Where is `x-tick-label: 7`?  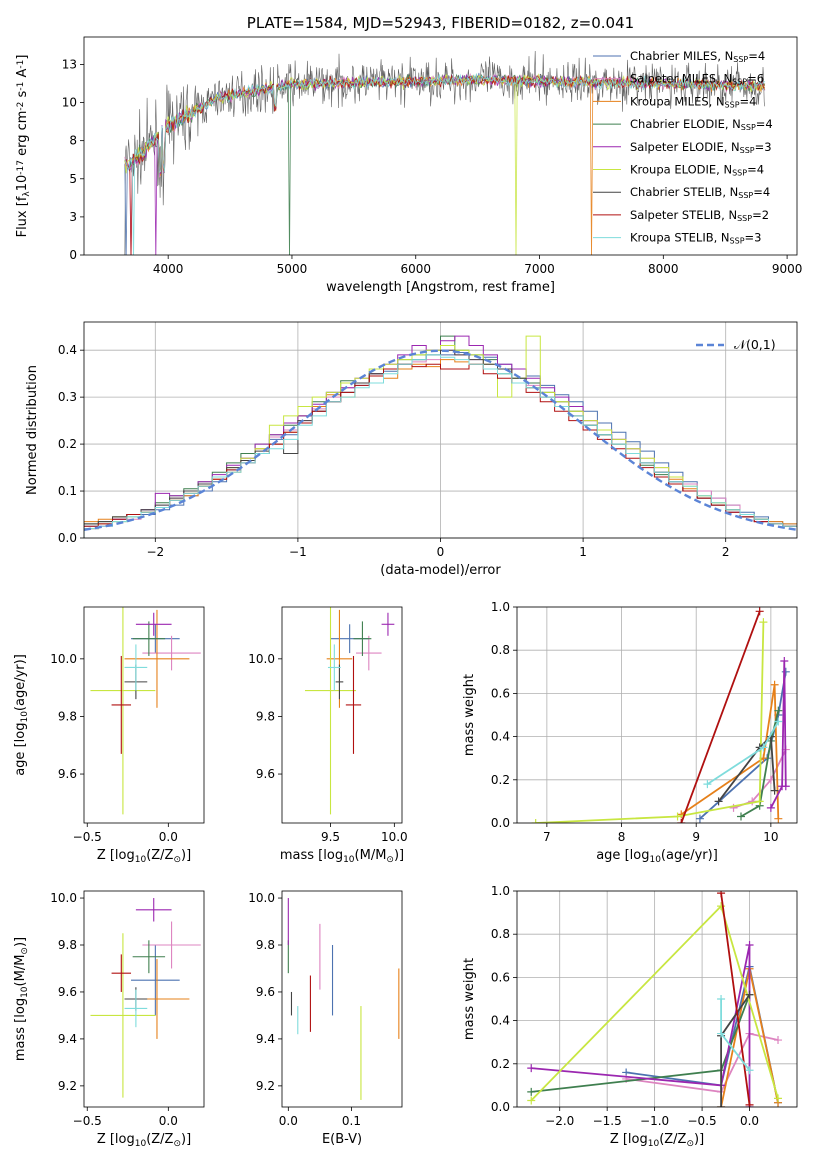 x-tick-label: 7 is located at coordinates (547, 837).